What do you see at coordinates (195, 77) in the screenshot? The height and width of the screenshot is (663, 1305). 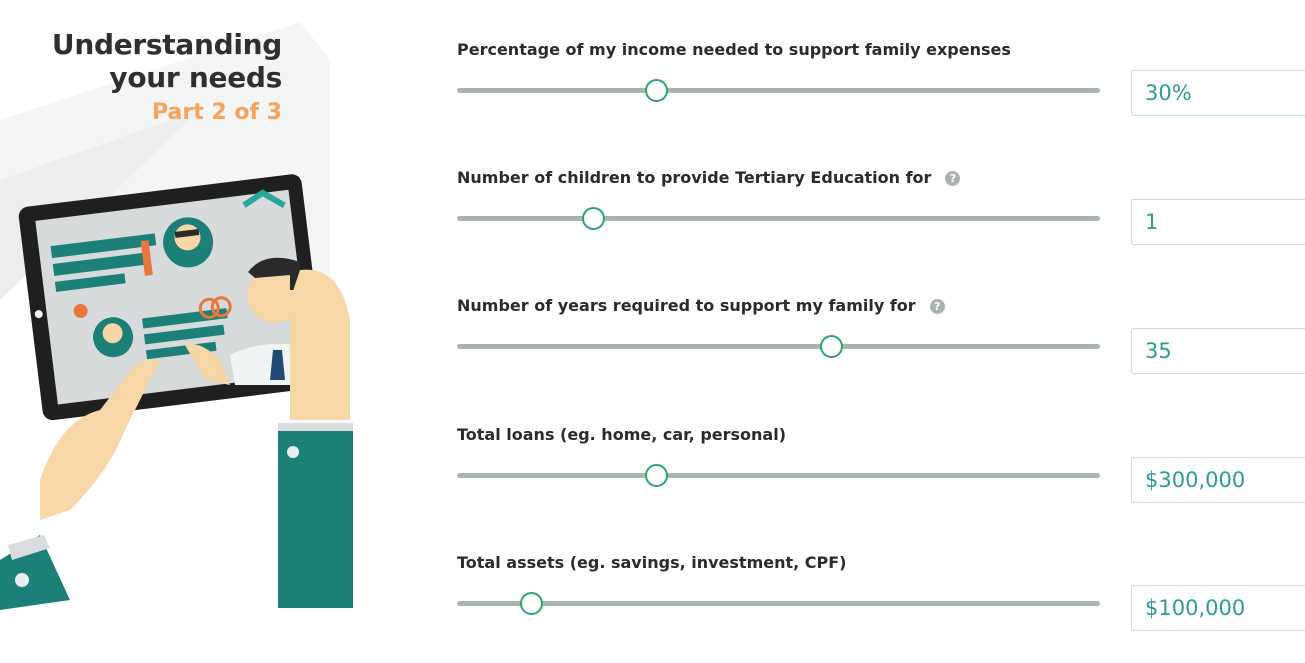 I see `heading-line-2: your needs` at bounding box center [195, 77].